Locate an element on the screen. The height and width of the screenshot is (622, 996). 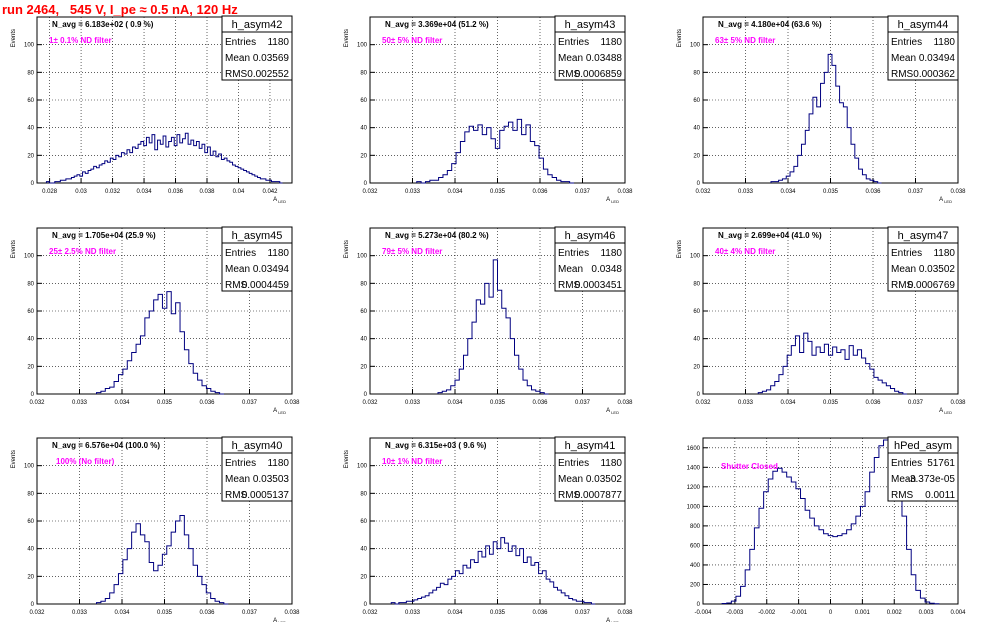
stats-value: 0.000362 is located at coordinates (934, 74).